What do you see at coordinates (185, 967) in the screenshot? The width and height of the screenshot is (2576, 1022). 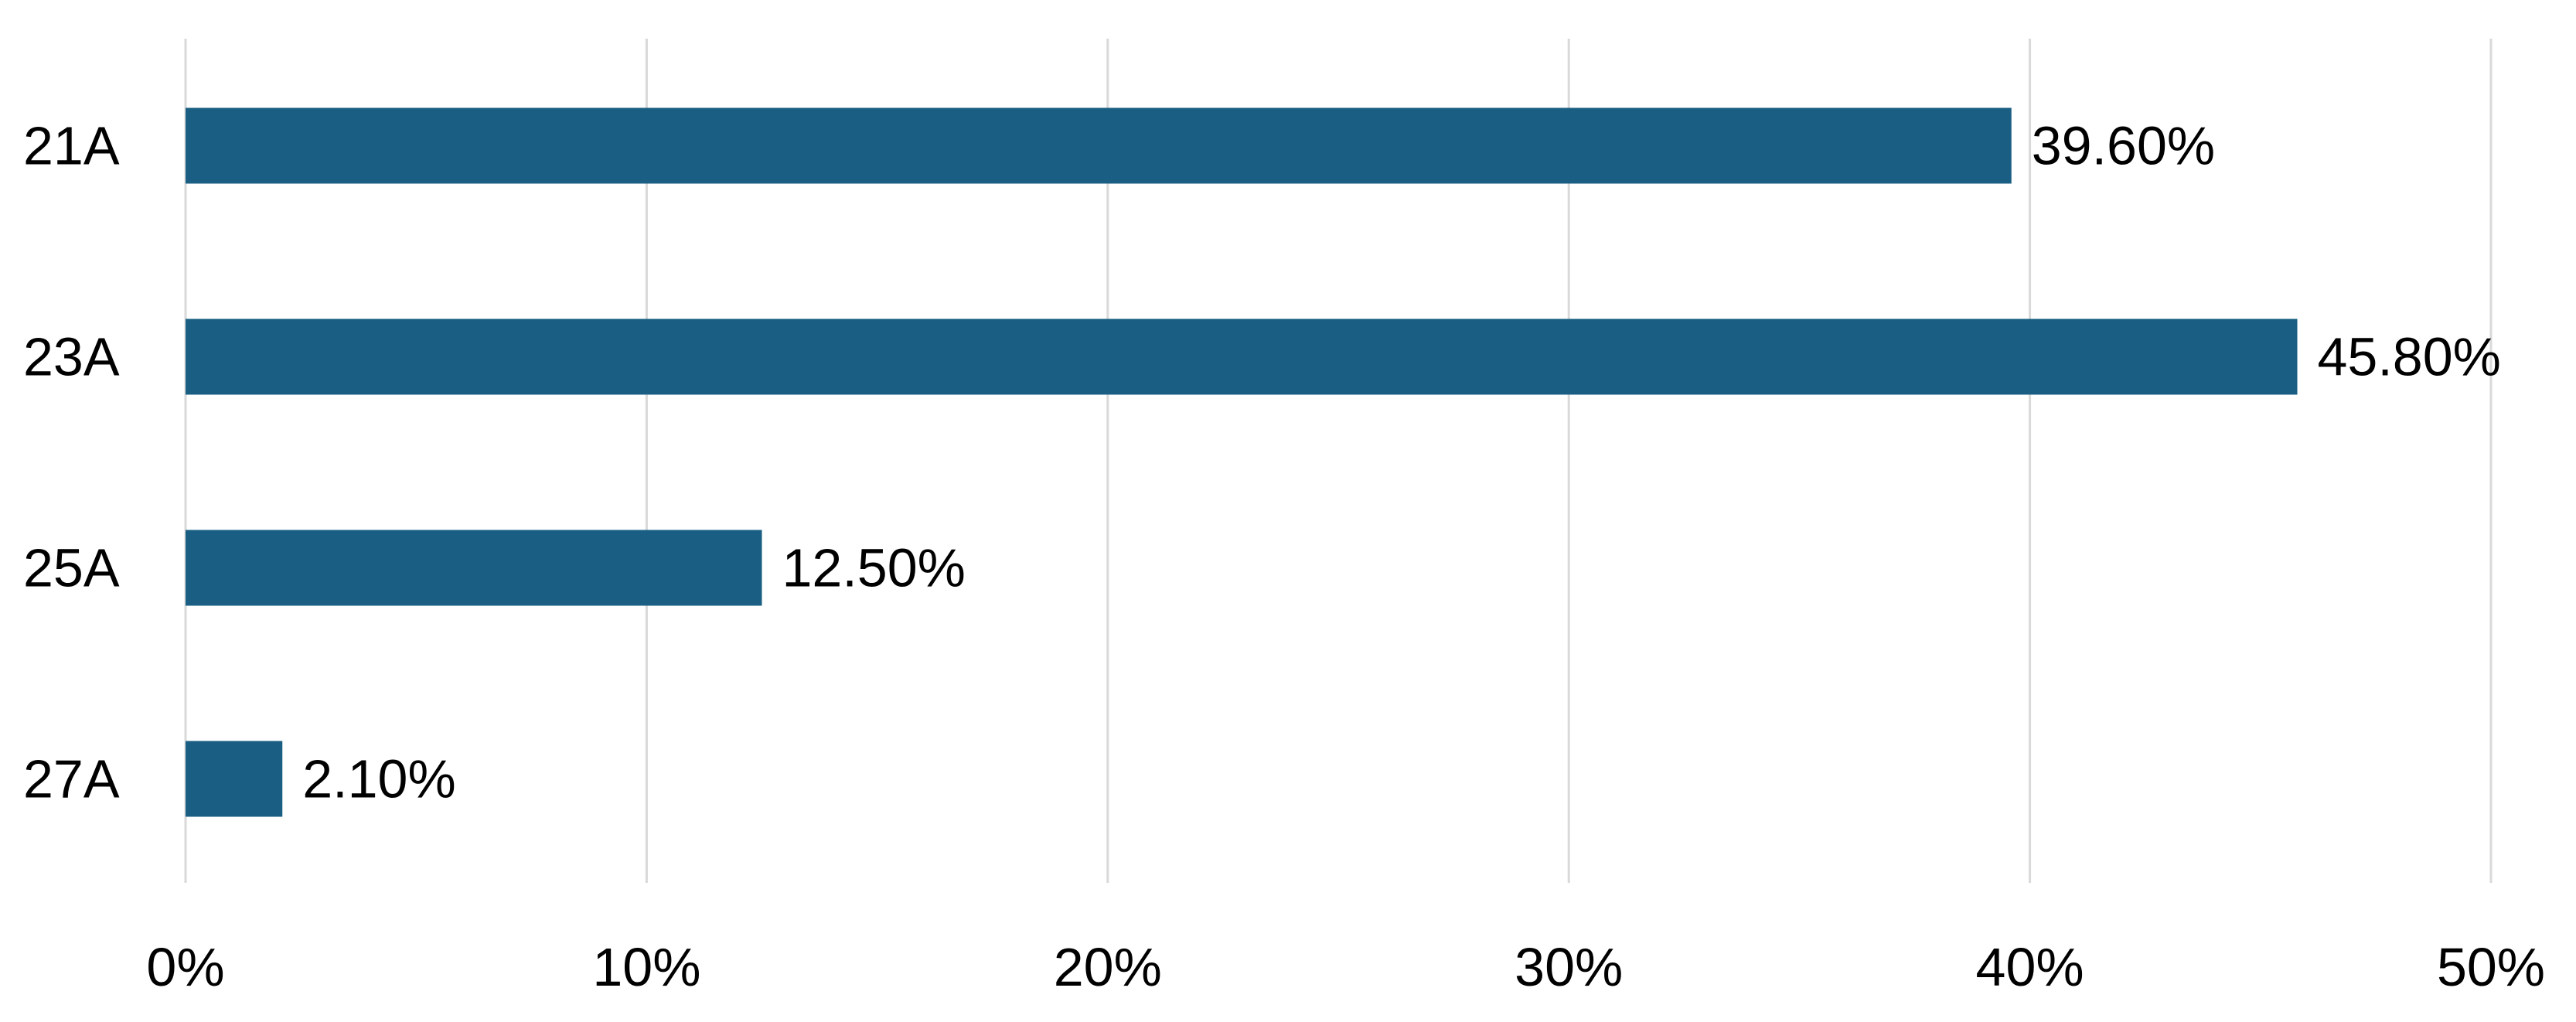 I see `x-tick-label: 0%` at bounding box center [185, 967].